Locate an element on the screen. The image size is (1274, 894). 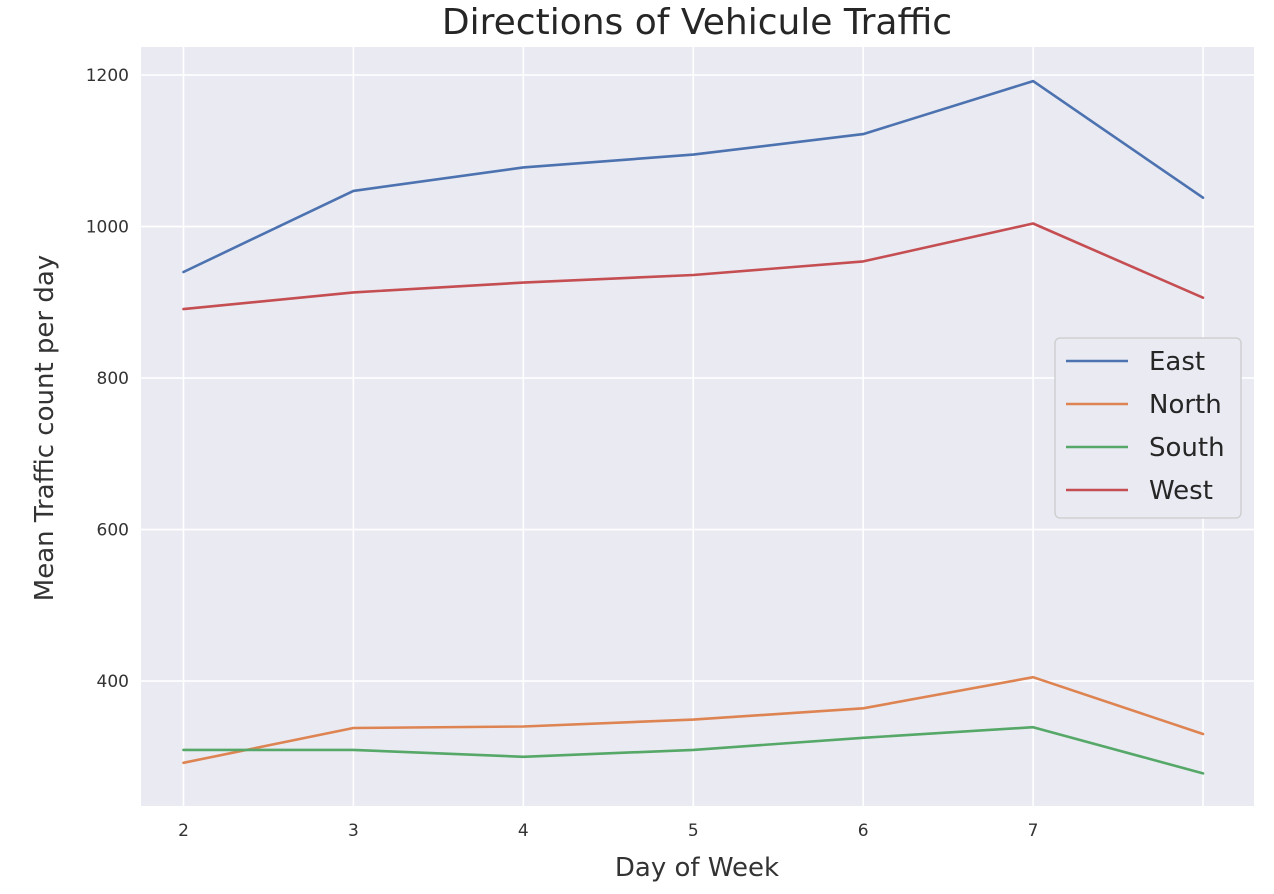
y-tick-label: 400 is located at coordinates (113, 682).